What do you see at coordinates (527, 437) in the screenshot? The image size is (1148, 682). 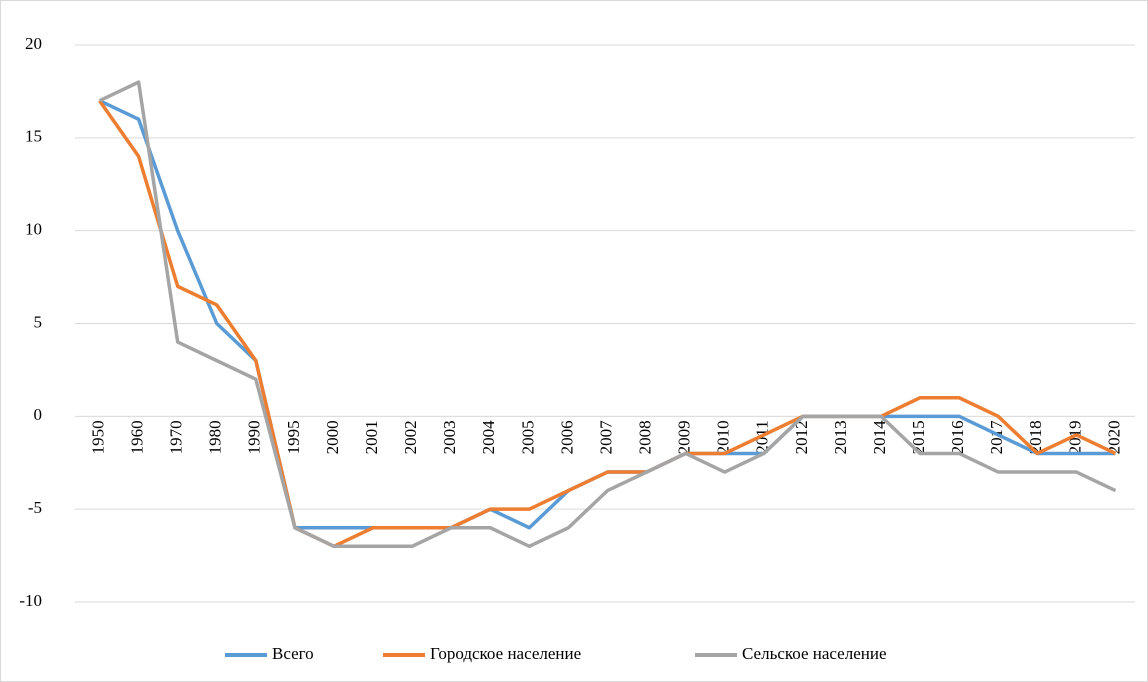 I see `x-tick-label: 2005` at bounding box center [527, 437].